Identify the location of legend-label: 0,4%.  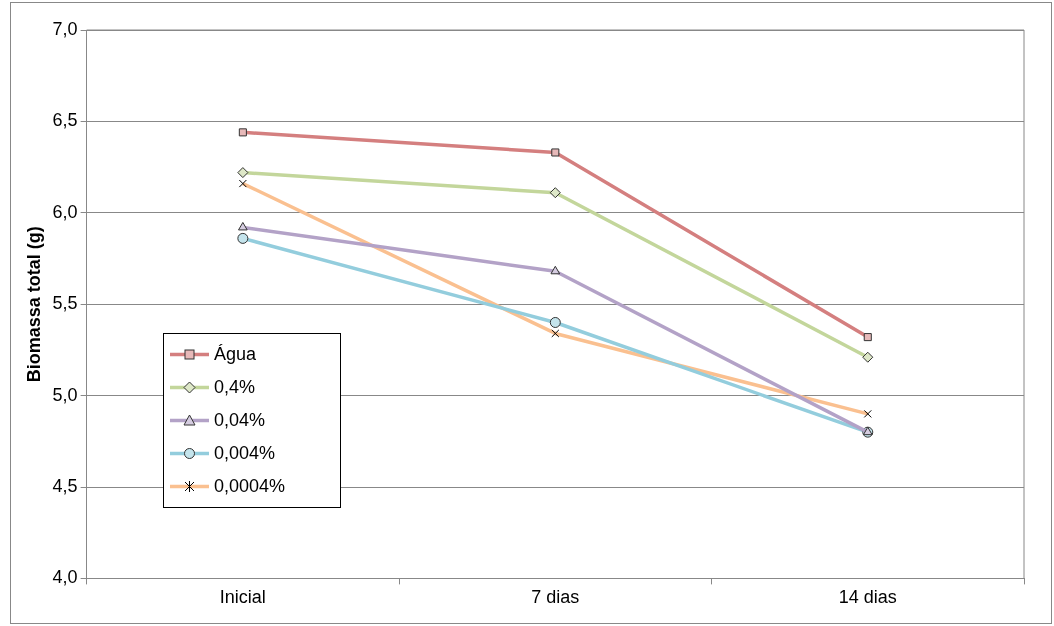
(235, 387).